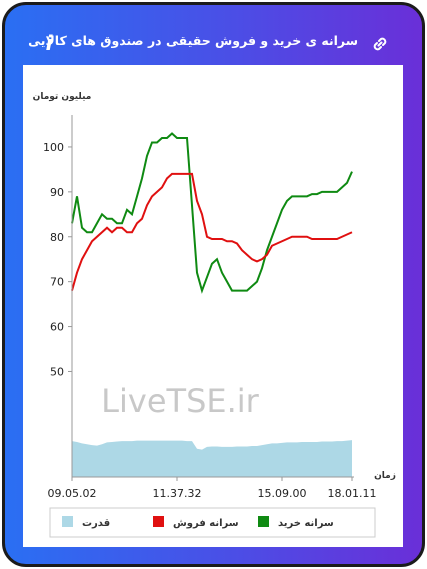 This screenshot has height=569, width=427. Describe the element at coordinates (57, 237) in the screenshot. I see `y-tick-label: 80` at that location.